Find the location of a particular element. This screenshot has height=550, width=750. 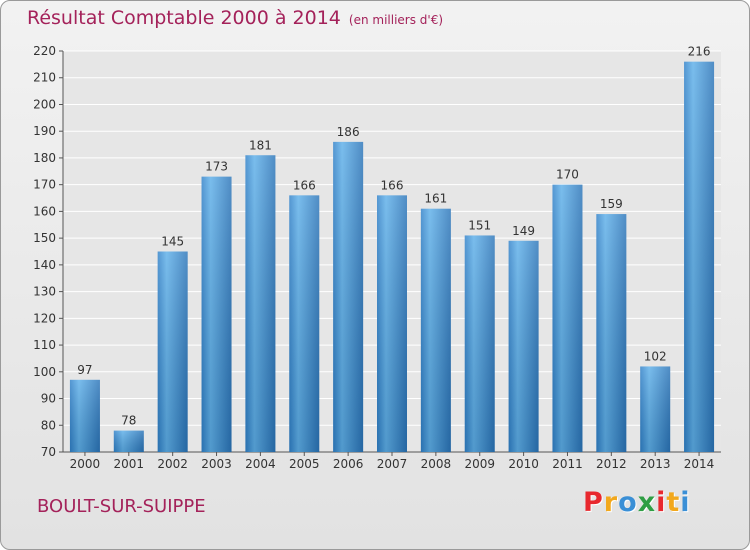

logo-letter: P is located at coordinates (593, 502).